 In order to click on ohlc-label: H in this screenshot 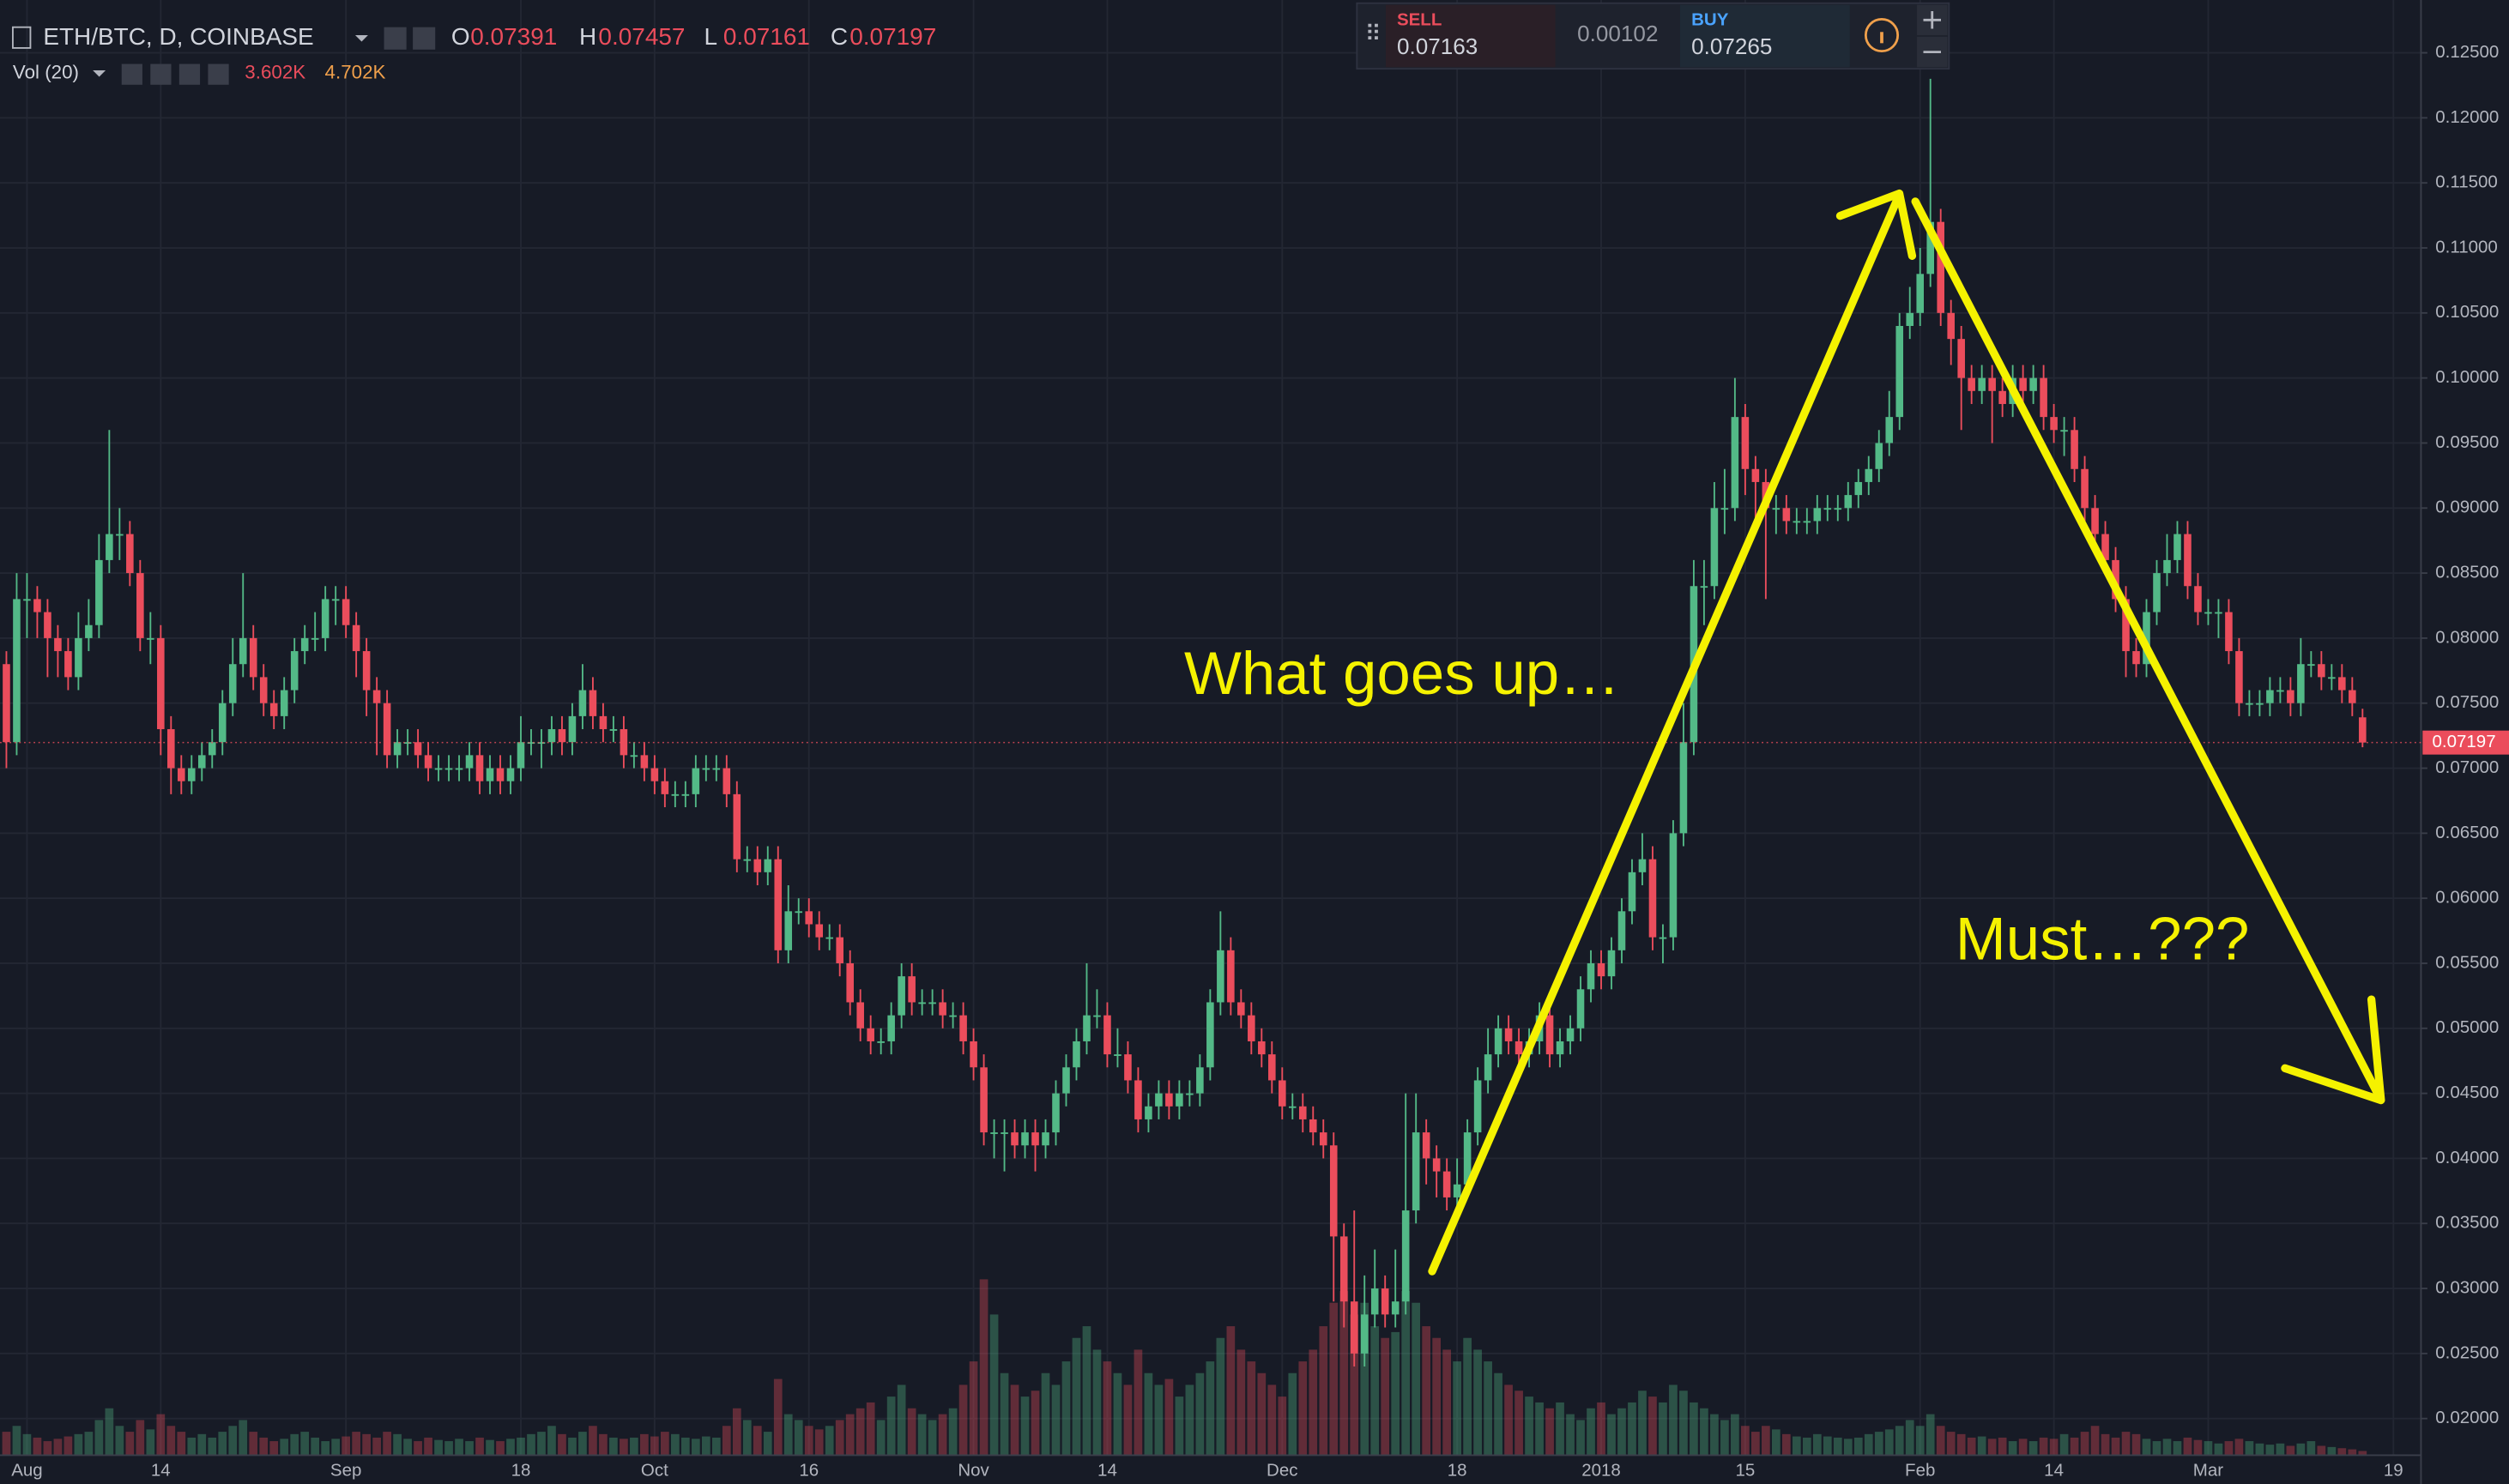, I will do `click(587, 36)`.